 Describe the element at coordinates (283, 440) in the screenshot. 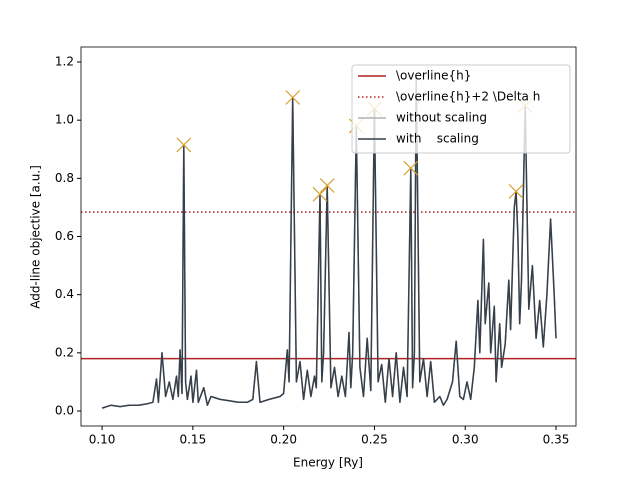

I see `x-tick-label: 0.20` at that location.